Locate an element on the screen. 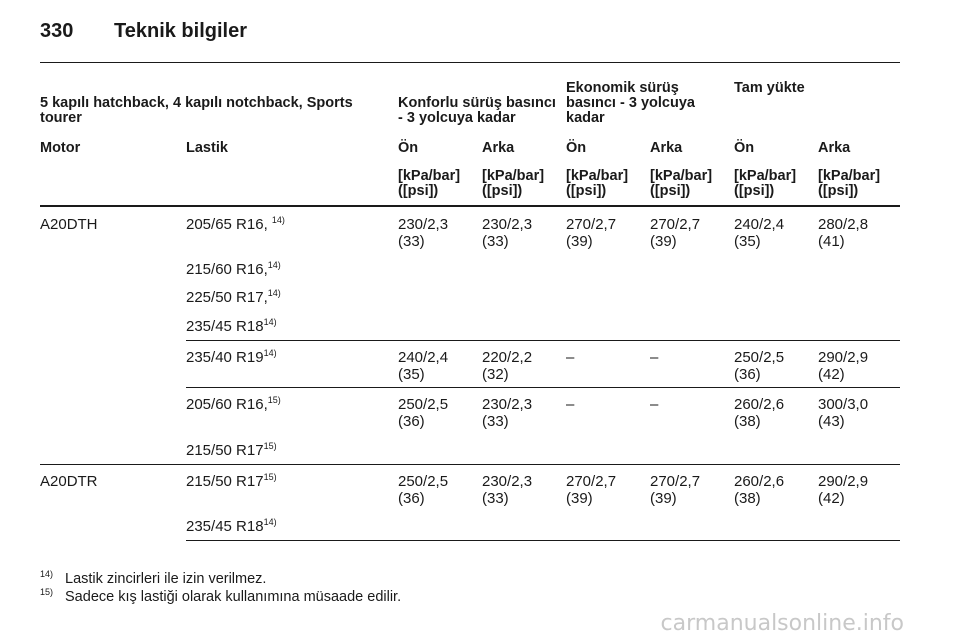 The image size is (960, 642). col-header-eco-rear: Arka is located at coordinates (666, 148).